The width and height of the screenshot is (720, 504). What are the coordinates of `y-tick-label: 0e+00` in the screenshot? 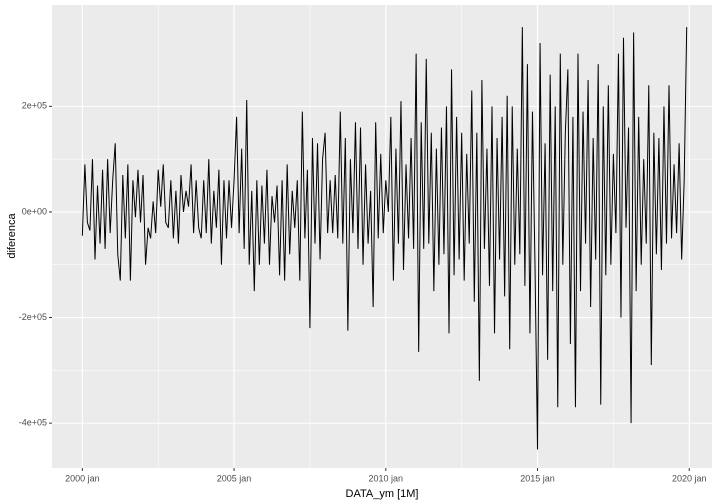 It's located at (34, 211).